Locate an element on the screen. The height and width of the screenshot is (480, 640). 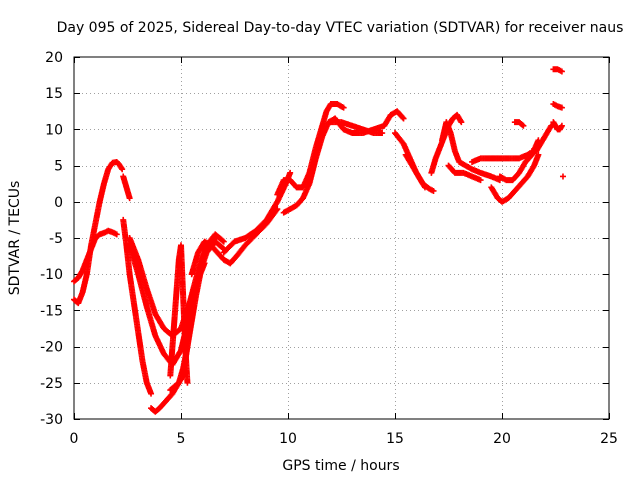
x-tick-label: 25 is located at coordinates (609, 439).